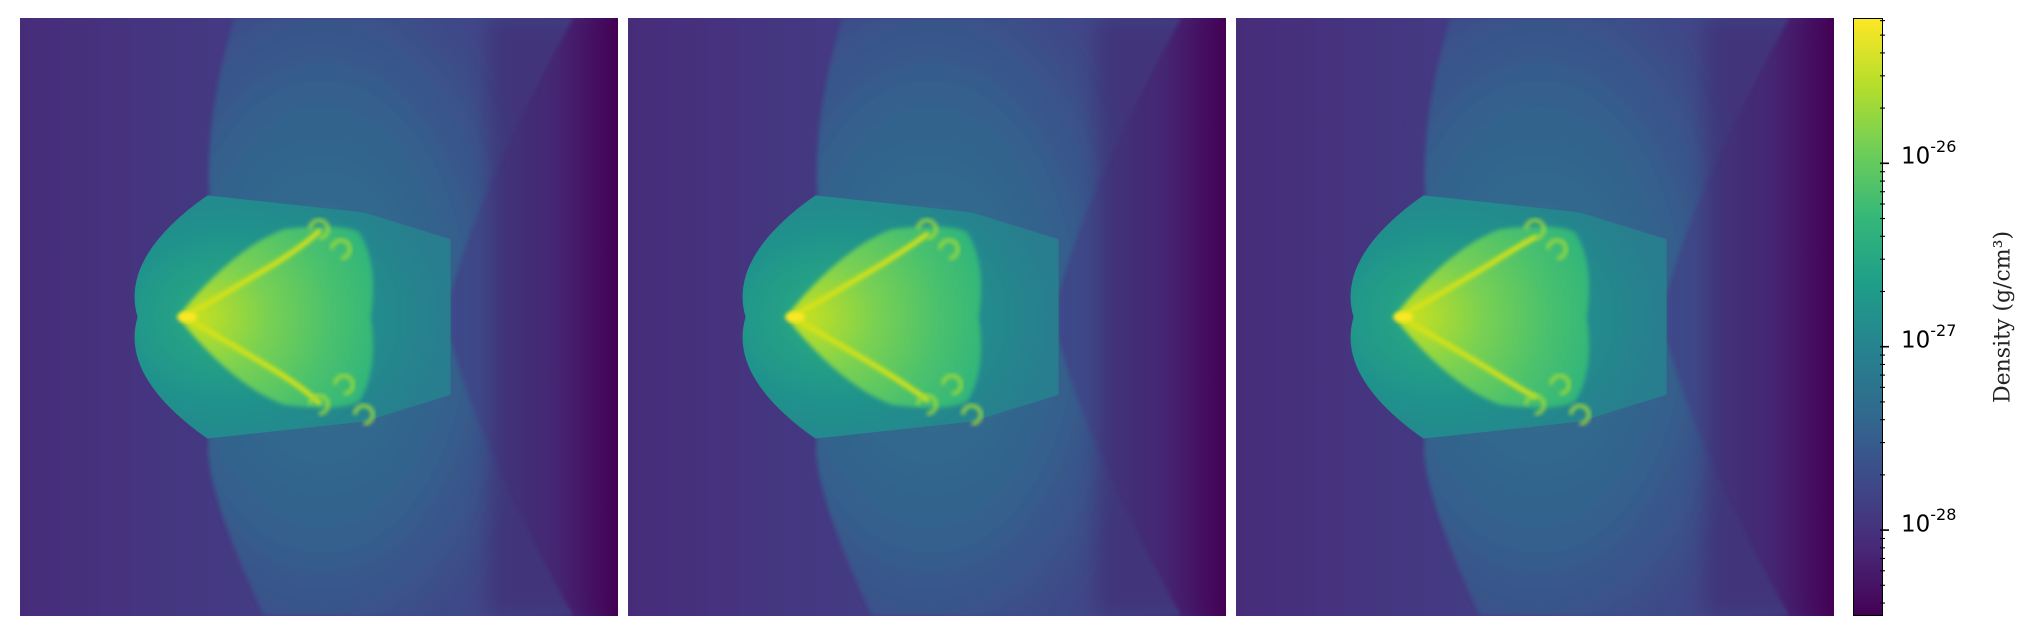 Image resolution: width=2034 pixels, height=636 pixels. I want to click on colorbar-tick-label-1e-27: 10-27, so click(1929, 337).